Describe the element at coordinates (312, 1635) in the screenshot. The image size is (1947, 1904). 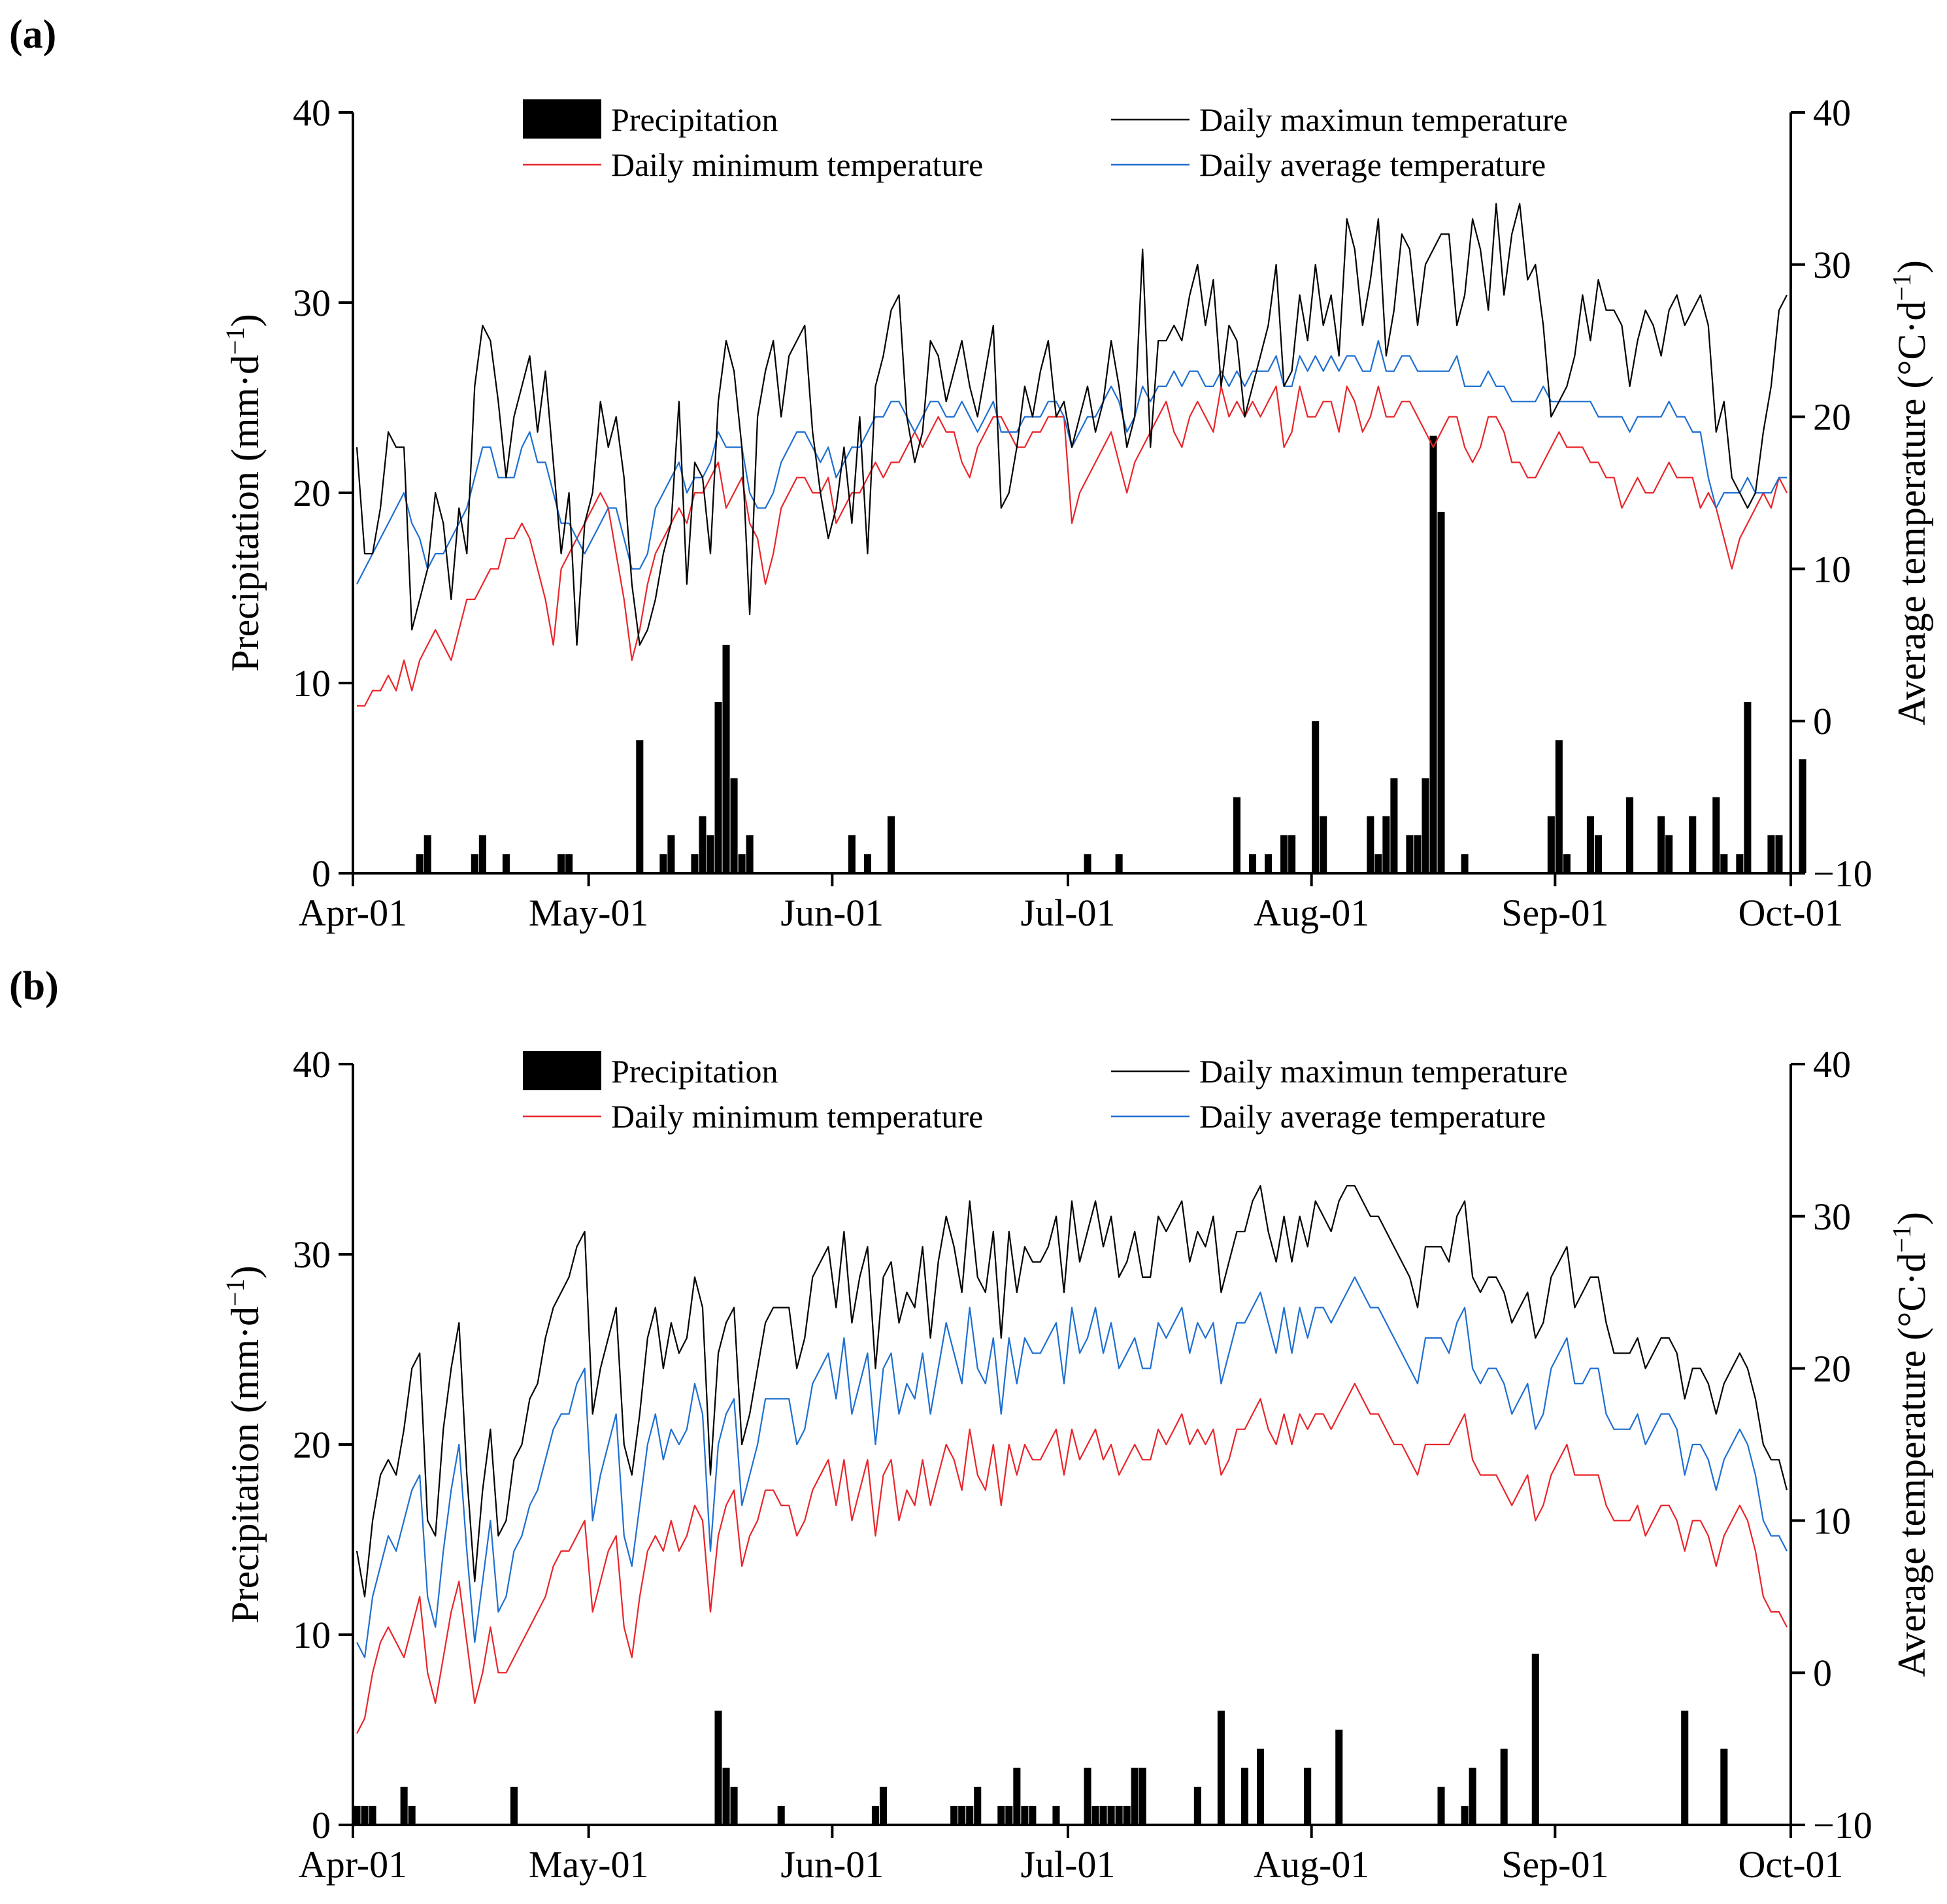
I see `left-tick-label: 10` at that location.